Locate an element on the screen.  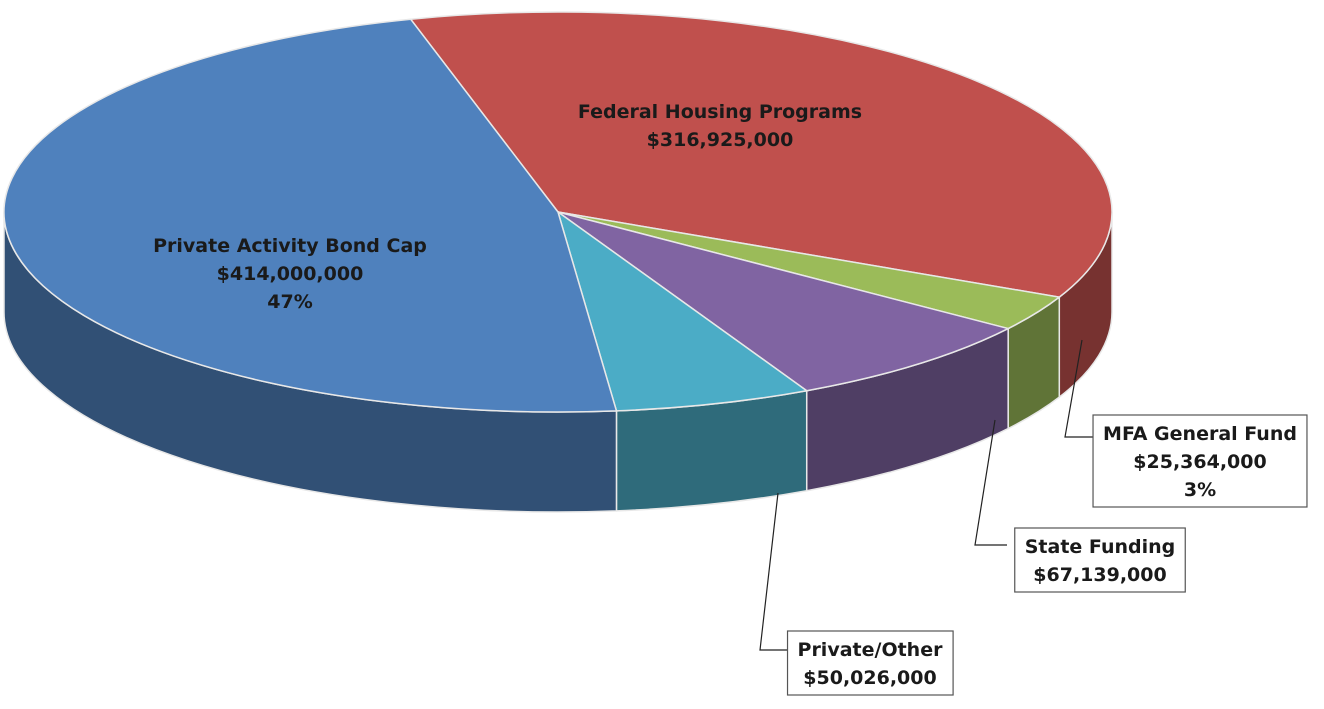
label-text: $316,925,000 is located at coordinates (720, 140).